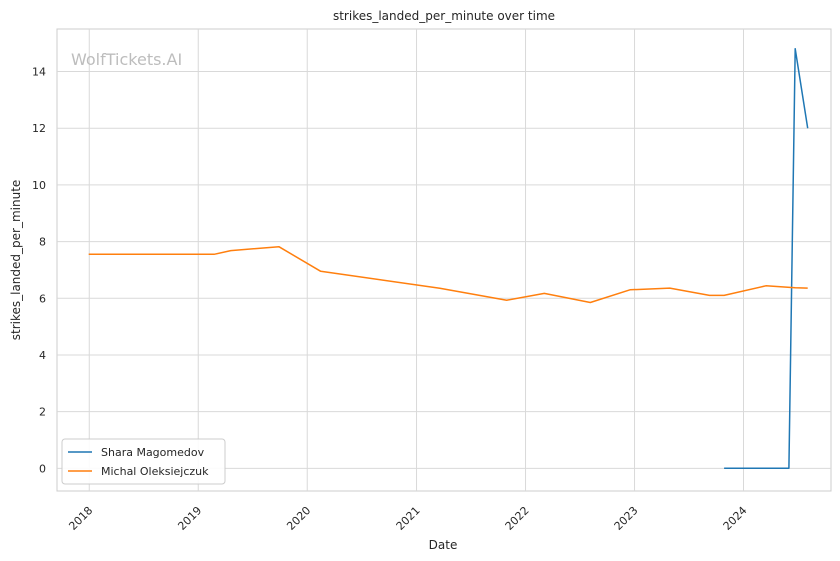 The width and height of the screenshot is (840, 561). Describe the element at coordinates (189, 518) in the screenshot. I see `x-tick-label: 2019` at that location.